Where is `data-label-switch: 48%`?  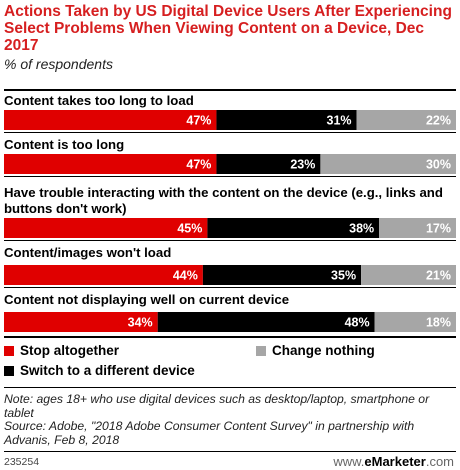 data-label-switch: 48% is located at coordinates (357, 323).